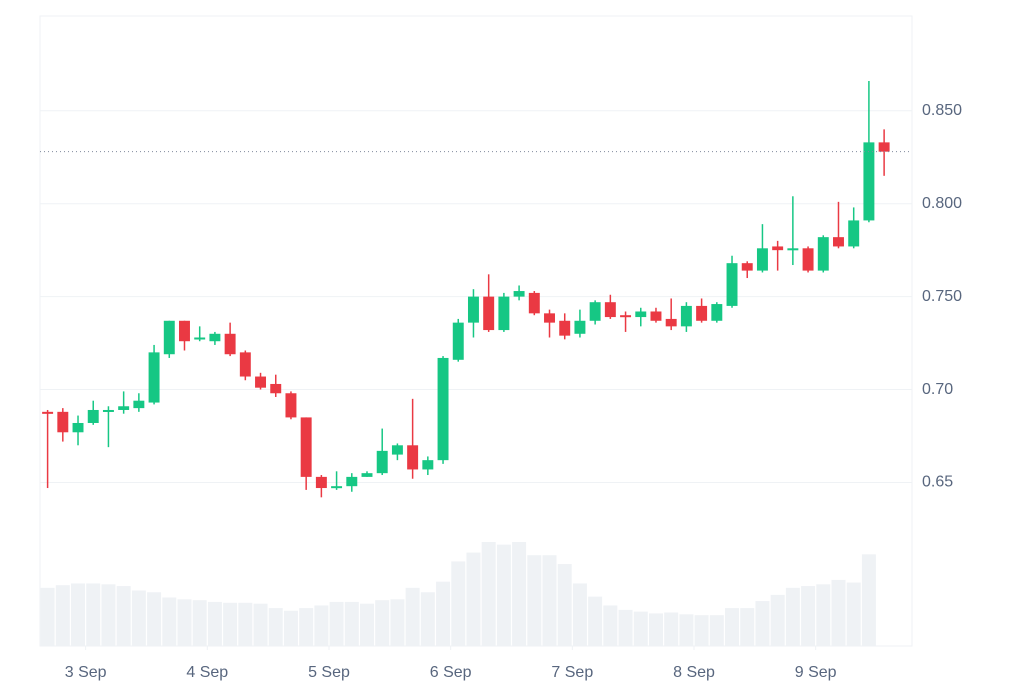 Image resolution: width=1024 pixels, height=683 pixels. Describe the element at coordinates (937, 389) in the screenshot. I see `y-tick-label: 0.70` at that location.